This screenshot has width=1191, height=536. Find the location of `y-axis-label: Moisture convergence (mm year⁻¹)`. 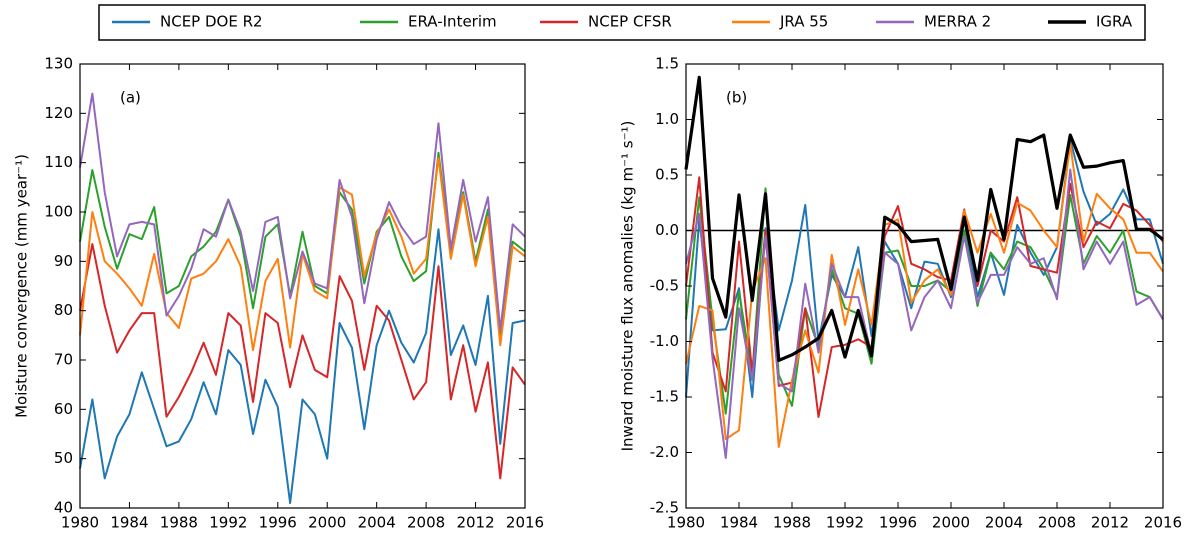

y-axis-label: Moisture convergence (mm year⁻¹) is located at coordinates (22, 286).